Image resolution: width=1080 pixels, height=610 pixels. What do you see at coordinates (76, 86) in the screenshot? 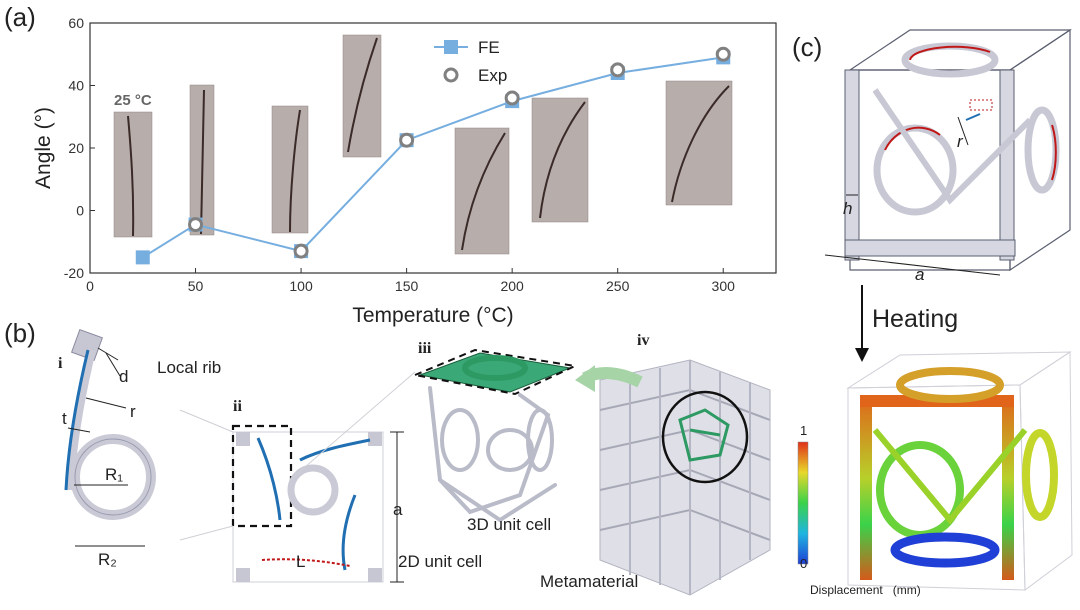
I see `y-tick-label: 40` at bounding box center [76, 86].